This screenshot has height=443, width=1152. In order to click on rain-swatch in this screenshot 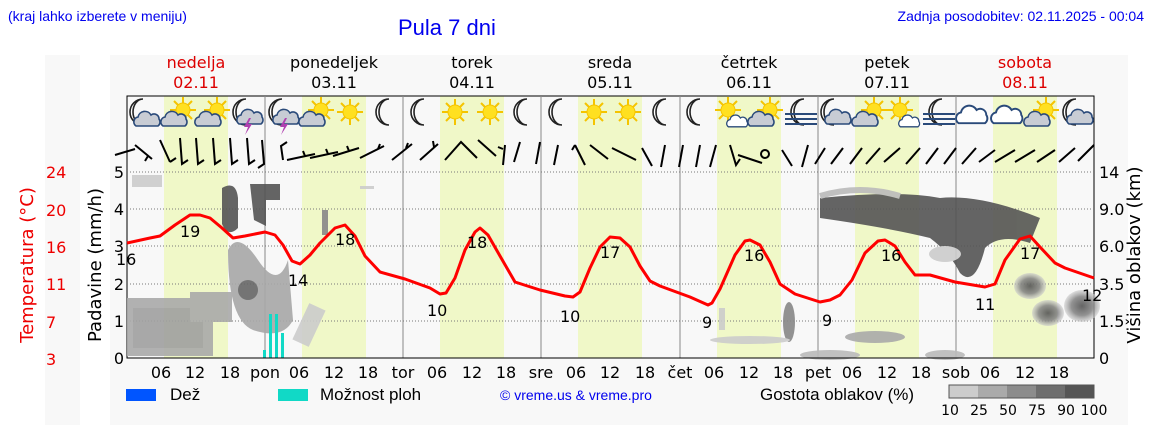, I will do `click(141, 395)`.